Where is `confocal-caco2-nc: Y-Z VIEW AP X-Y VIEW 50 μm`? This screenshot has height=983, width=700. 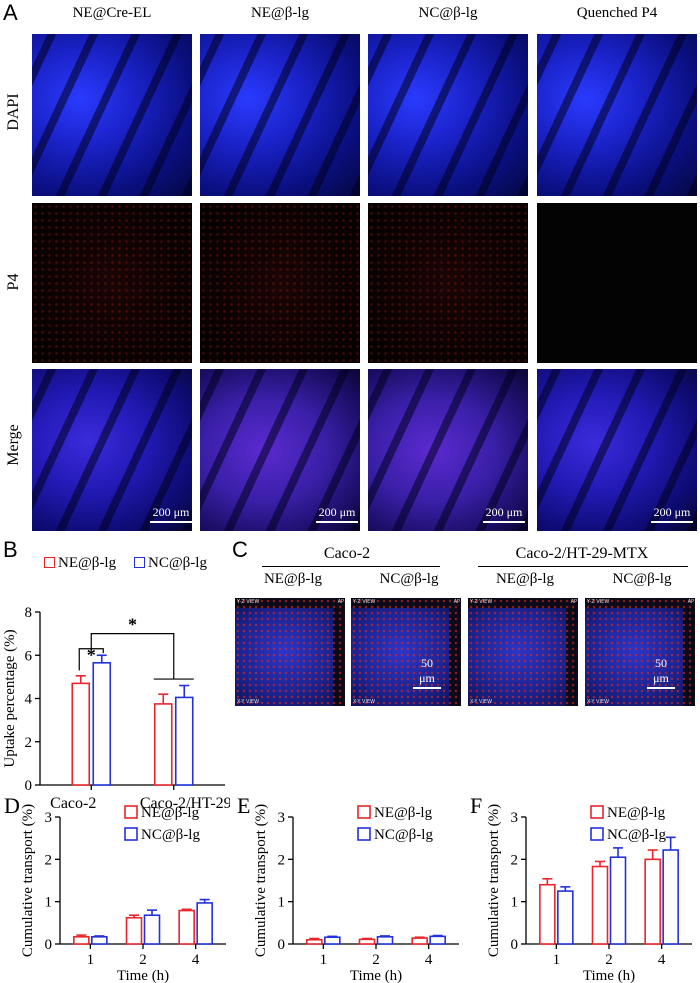
confocal-caco2-nc: Y-Z VIEW AP X-Y VIEW 50 μm is located at coordinates (406, 652).